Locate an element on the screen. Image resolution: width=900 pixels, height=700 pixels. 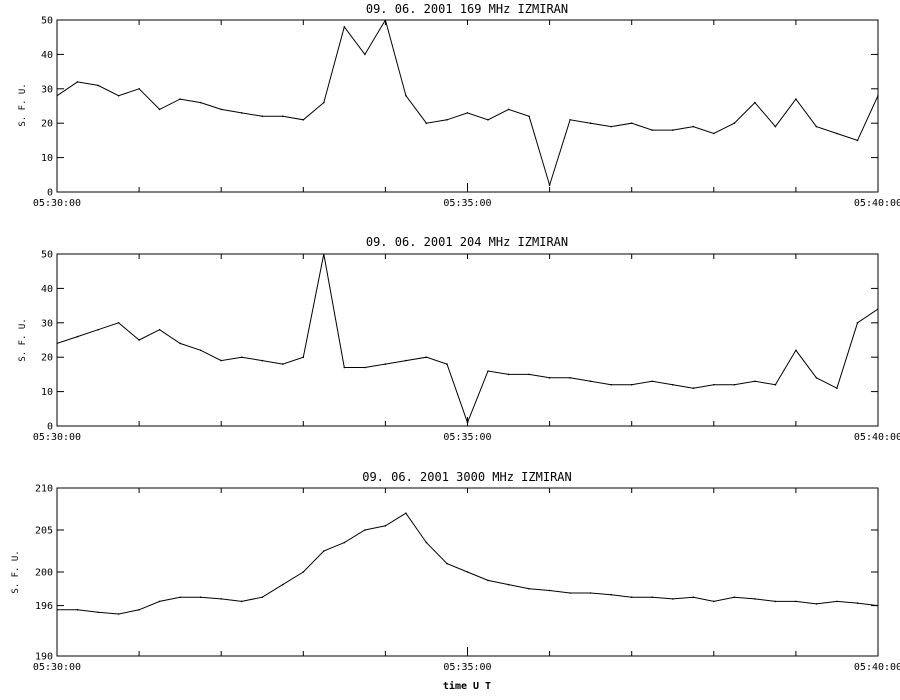
y-tick-label: 20 is located at coordinates (47, 358).